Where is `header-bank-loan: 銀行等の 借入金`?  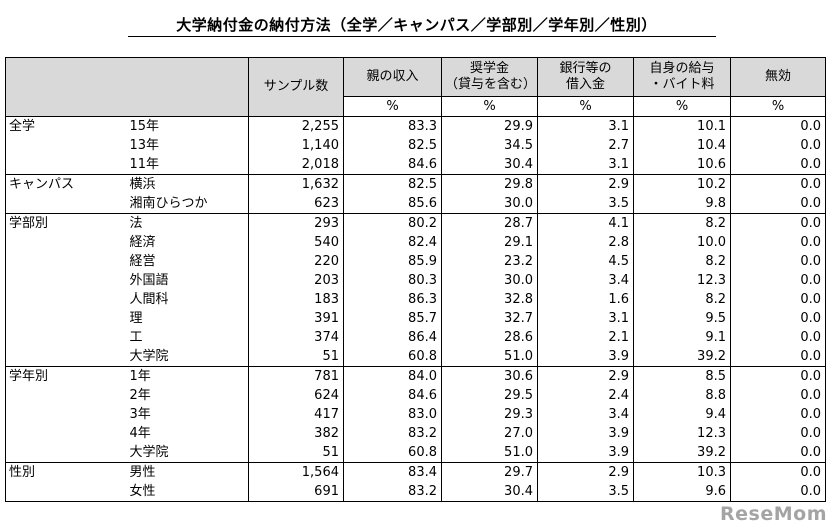 header-bank-loan: 銀行等の 借入金 is located at coordinates (585, 77).